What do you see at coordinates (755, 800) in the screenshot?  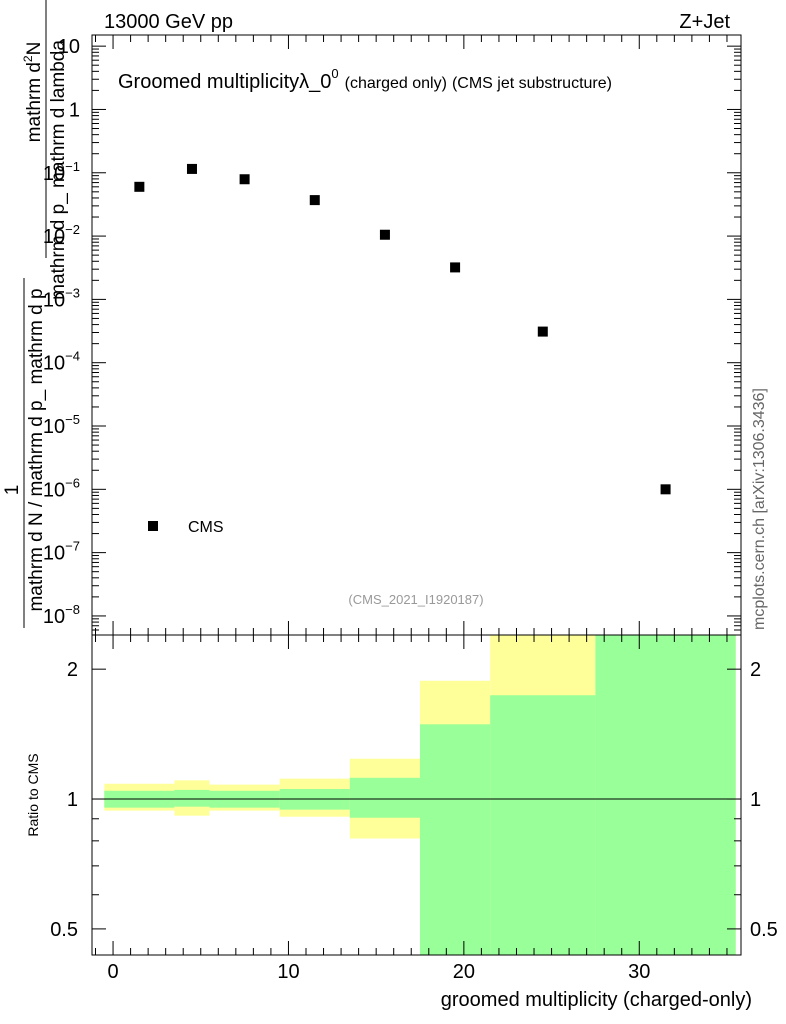 I see `ratio-y-tick-label-right: 1` at bounding box center [755, 800].